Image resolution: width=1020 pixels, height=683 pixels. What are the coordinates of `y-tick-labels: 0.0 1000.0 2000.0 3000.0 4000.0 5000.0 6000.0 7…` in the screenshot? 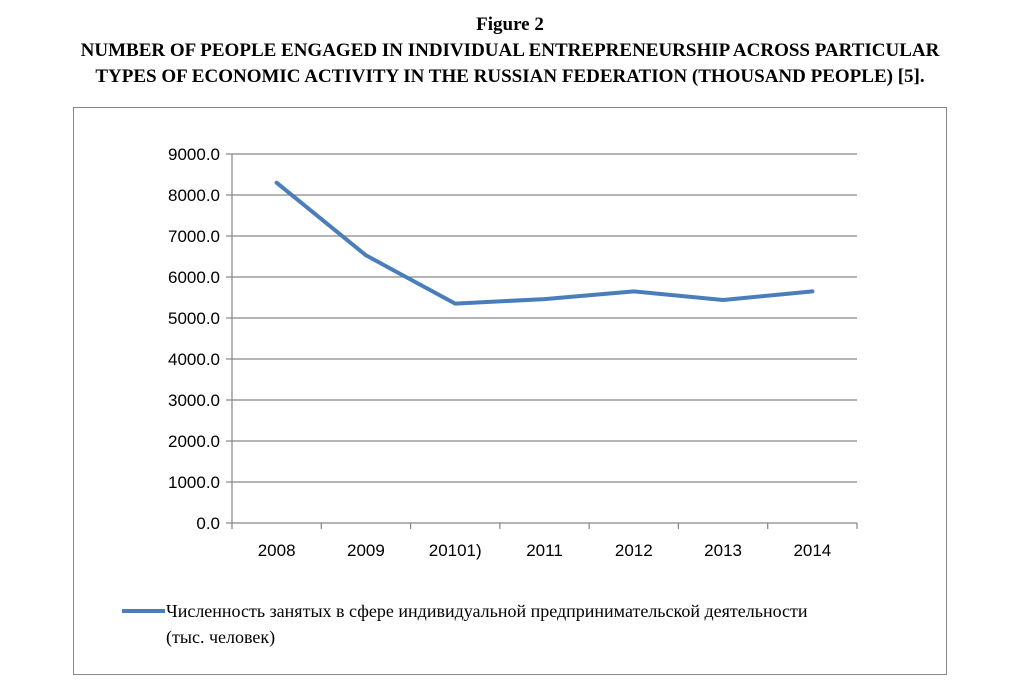 It's located at (194, 339).